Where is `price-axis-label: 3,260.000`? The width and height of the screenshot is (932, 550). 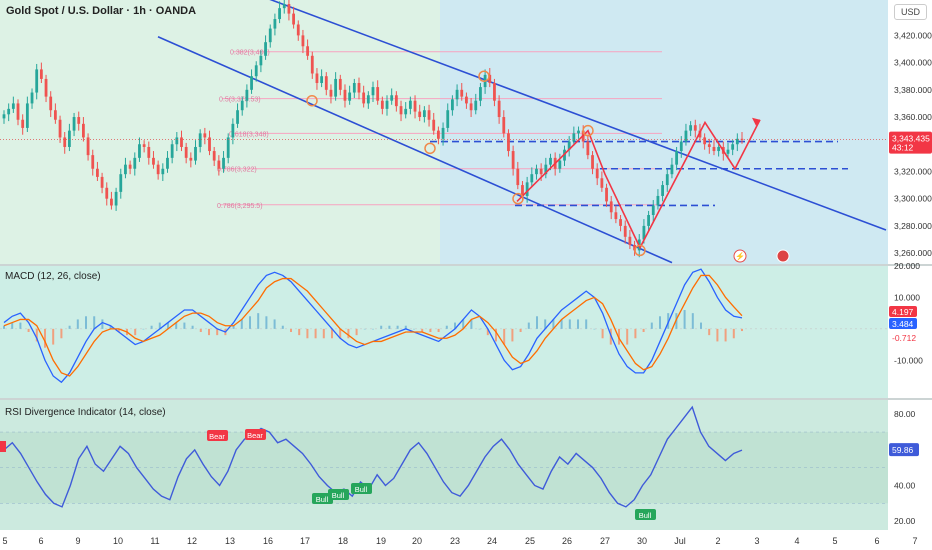
price-axis-label: 3,260.000 is located at coordinates (913, 253).